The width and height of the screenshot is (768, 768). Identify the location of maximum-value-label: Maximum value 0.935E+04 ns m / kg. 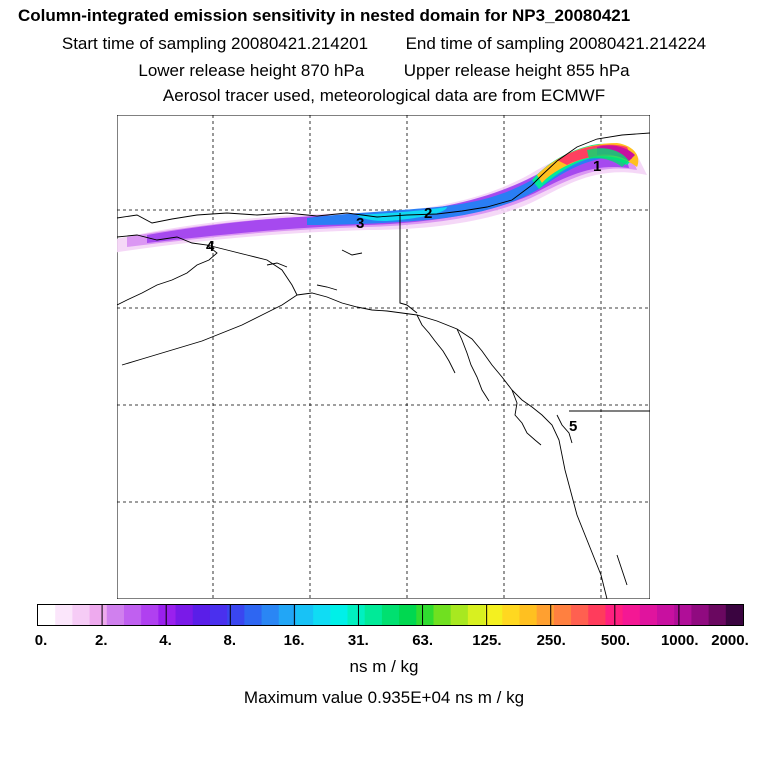
(384, 697).